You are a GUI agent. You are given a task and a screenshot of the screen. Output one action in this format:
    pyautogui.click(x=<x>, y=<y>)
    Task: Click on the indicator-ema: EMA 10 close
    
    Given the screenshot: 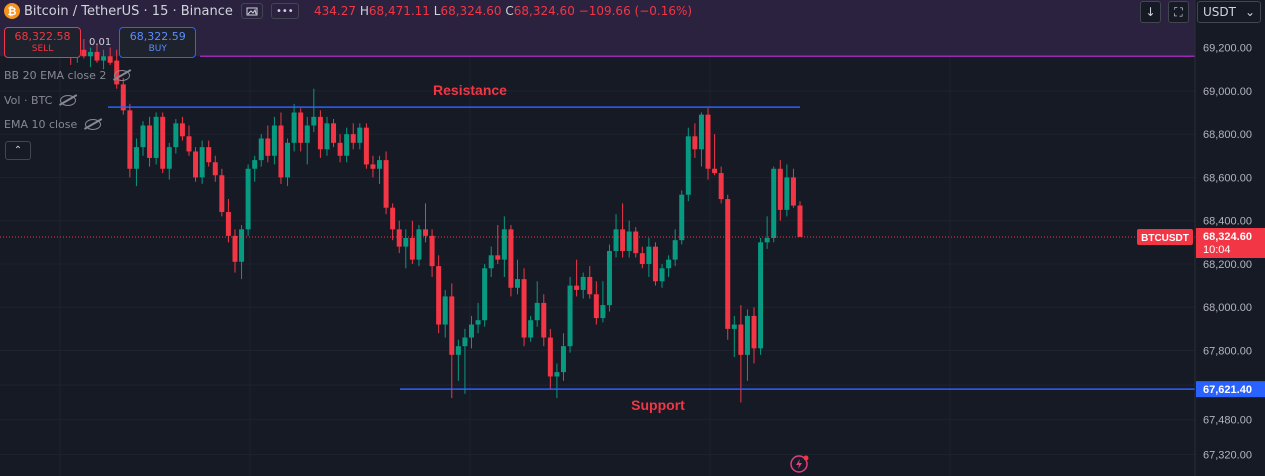 What is the action you would take?
    pyautogui.click(x=53, y=124)
    